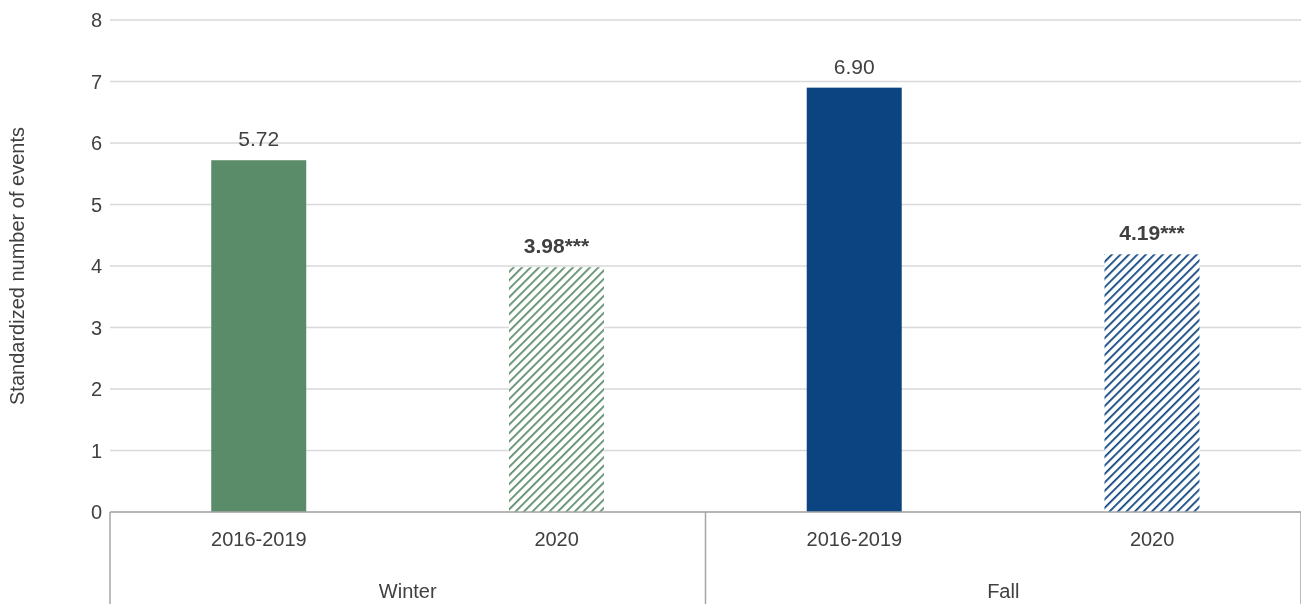  I want to click on data-label: 4.19***, so click(1152, 233).